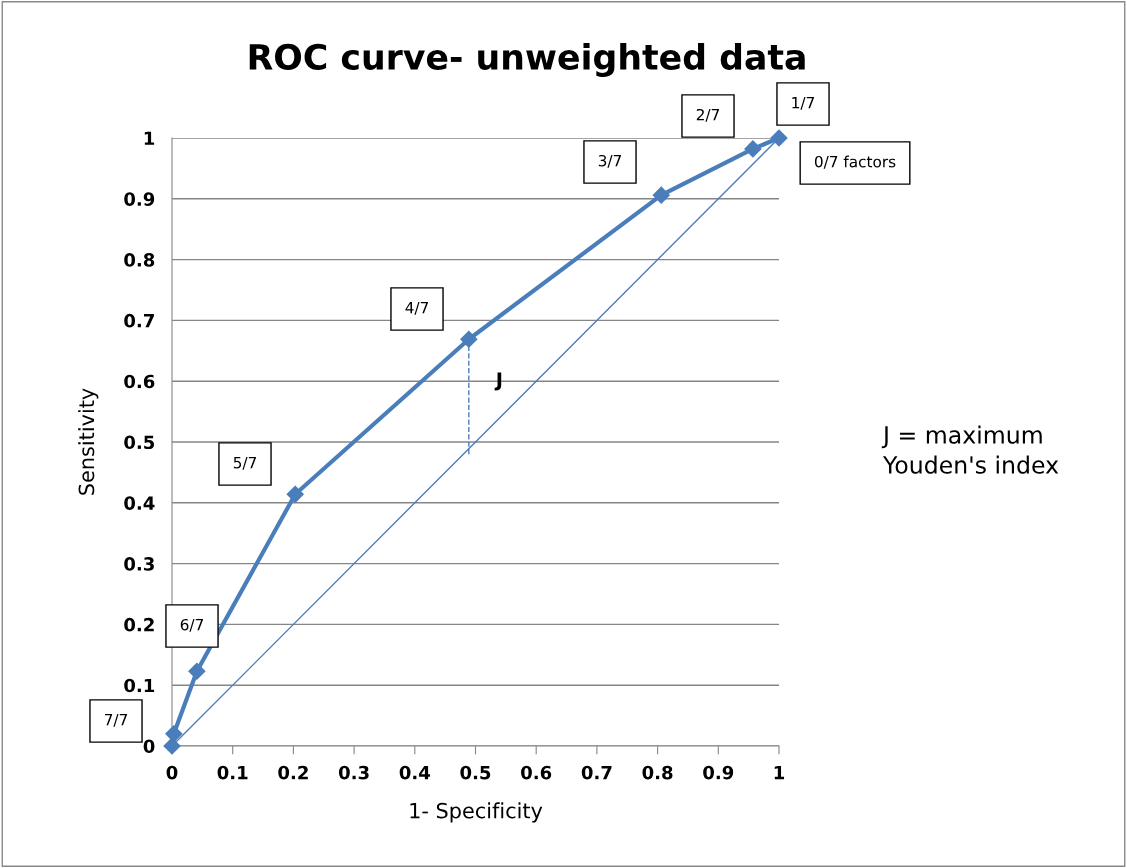 Image resolution: width=1127 pixels, height=868 pixels. Describe the element at coordinates (139, 199) in the screenshot. I see `y-tick-label: 0.9` at that location.